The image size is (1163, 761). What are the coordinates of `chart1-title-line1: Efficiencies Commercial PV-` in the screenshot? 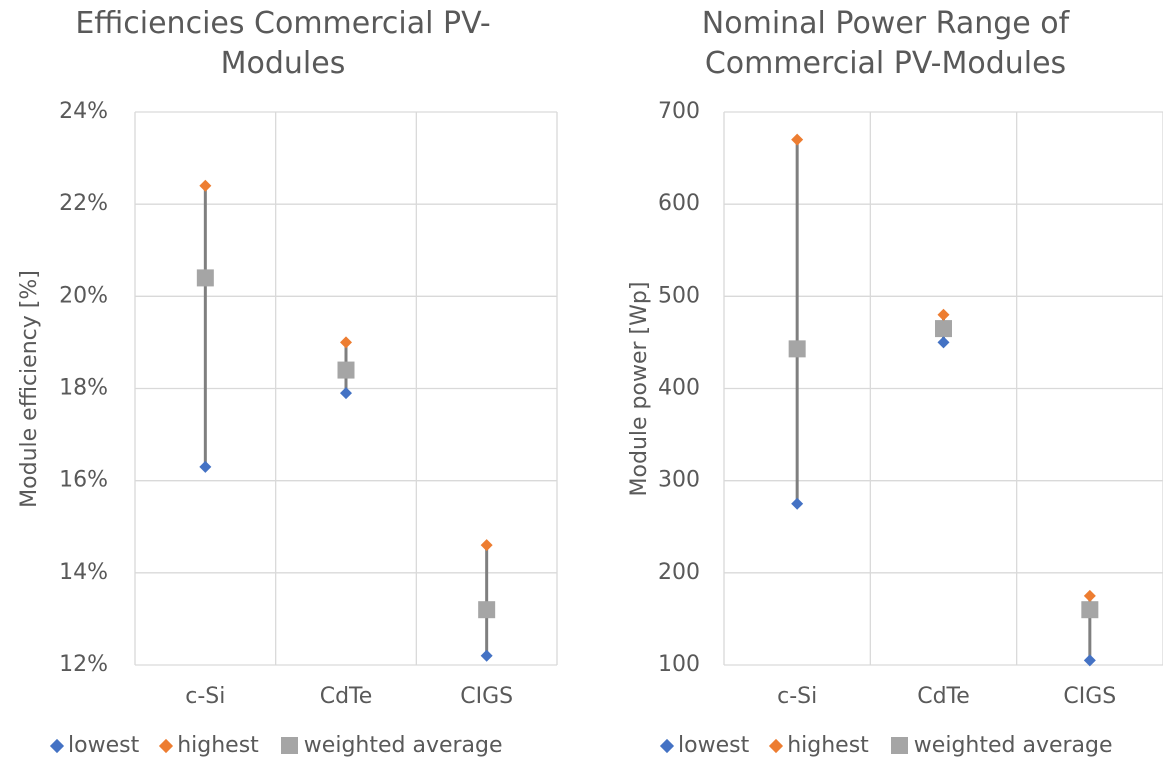 It's located at (283, 23).